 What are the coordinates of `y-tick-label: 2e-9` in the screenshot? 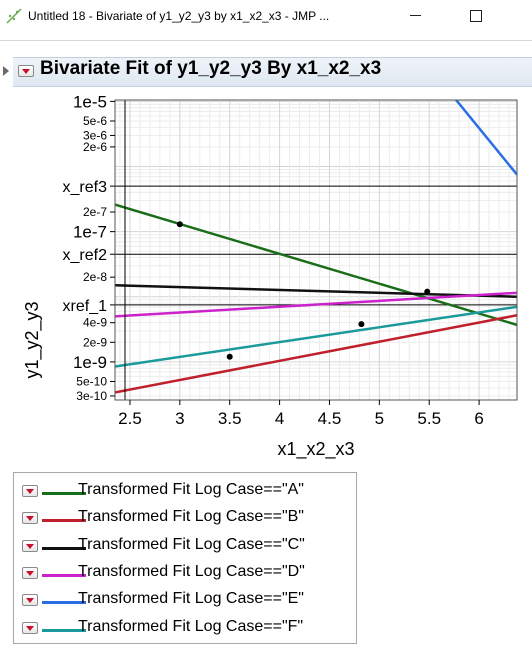 It's located at (95, 342).